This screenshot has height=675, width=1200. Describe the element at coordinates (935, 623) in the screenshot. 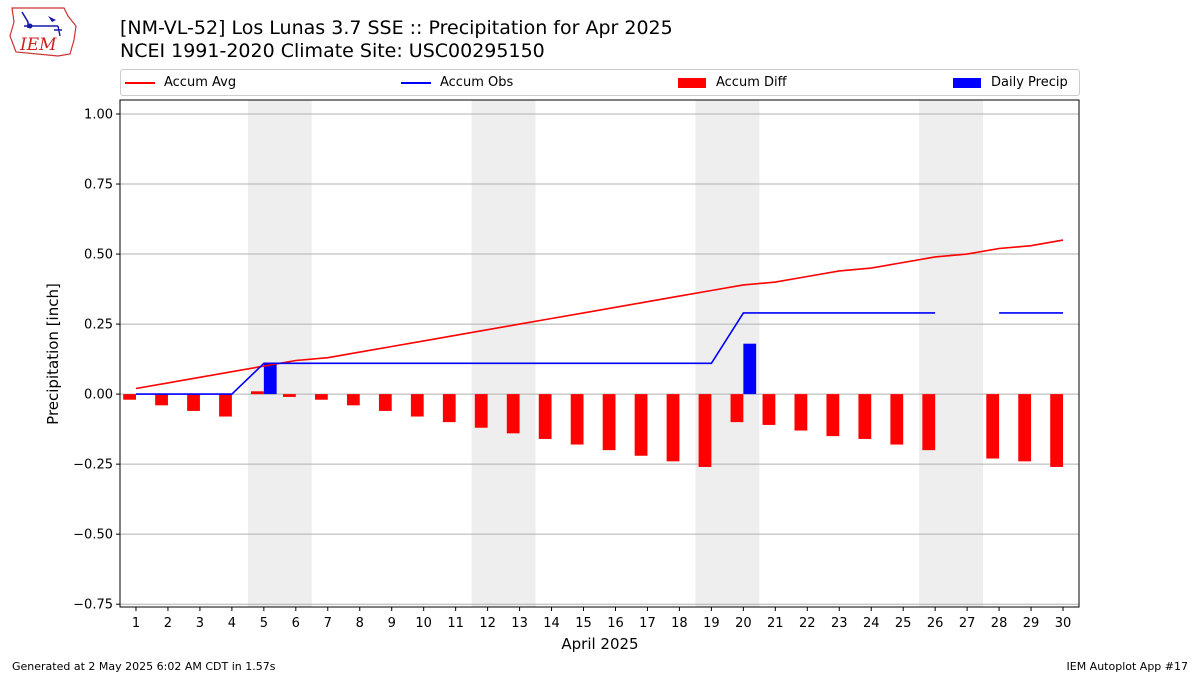

I see `x-tick-label: 26` at that location.